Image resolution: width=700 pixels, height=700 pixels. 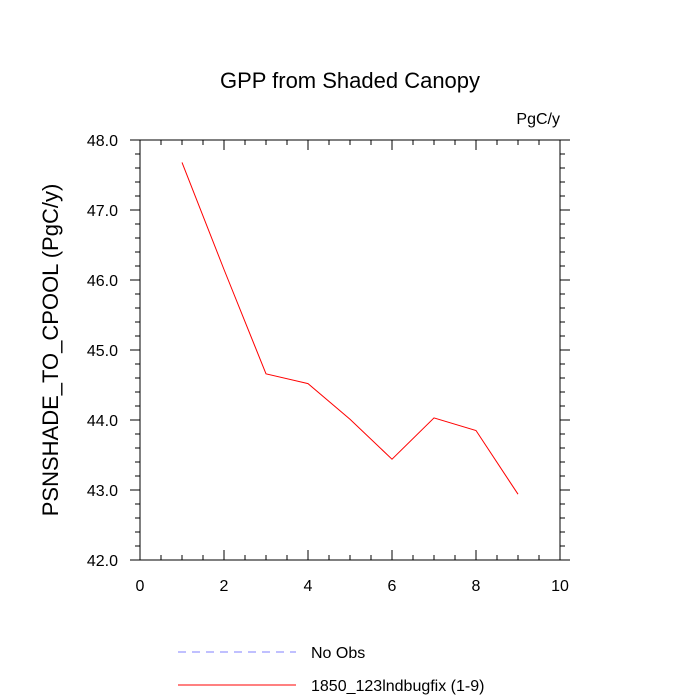 I want to click on chart-title: GPP from Shaded Canopy, so click(x=350, y=80).